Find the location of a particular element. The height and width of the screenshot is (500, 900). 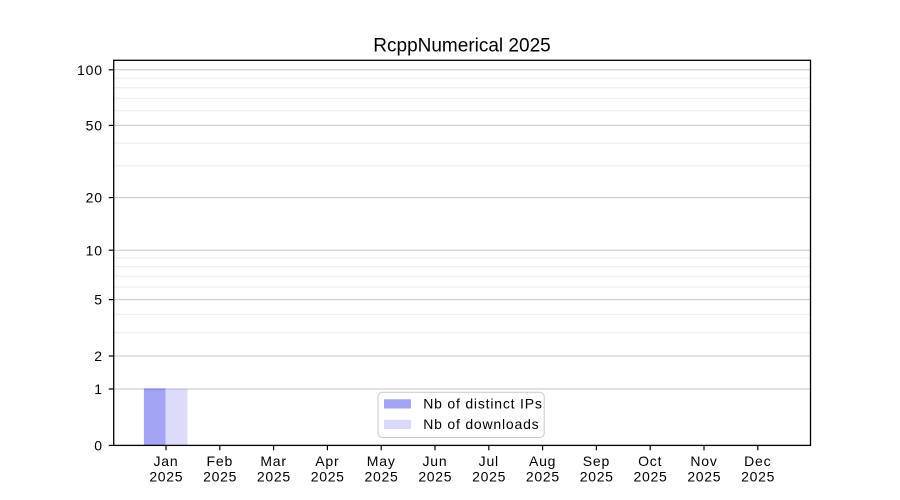

svg-text: 20 is located at coordinates (94, 198).